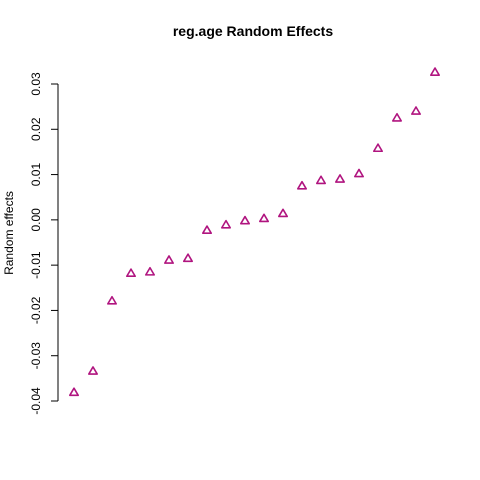 The height and width of the screenshot is (480, 480). What do you see at coordinates (36, 220) in the screenshot?
I see `y-tick-label: 0.00` at bounding box center [36, 220].